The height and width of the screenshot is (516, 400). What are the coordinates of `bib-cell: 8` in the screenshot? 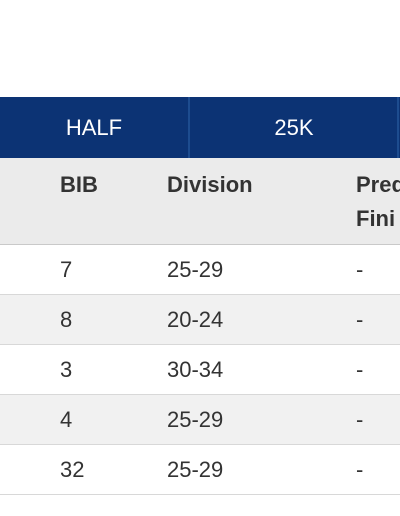 It's located at (66, 319).